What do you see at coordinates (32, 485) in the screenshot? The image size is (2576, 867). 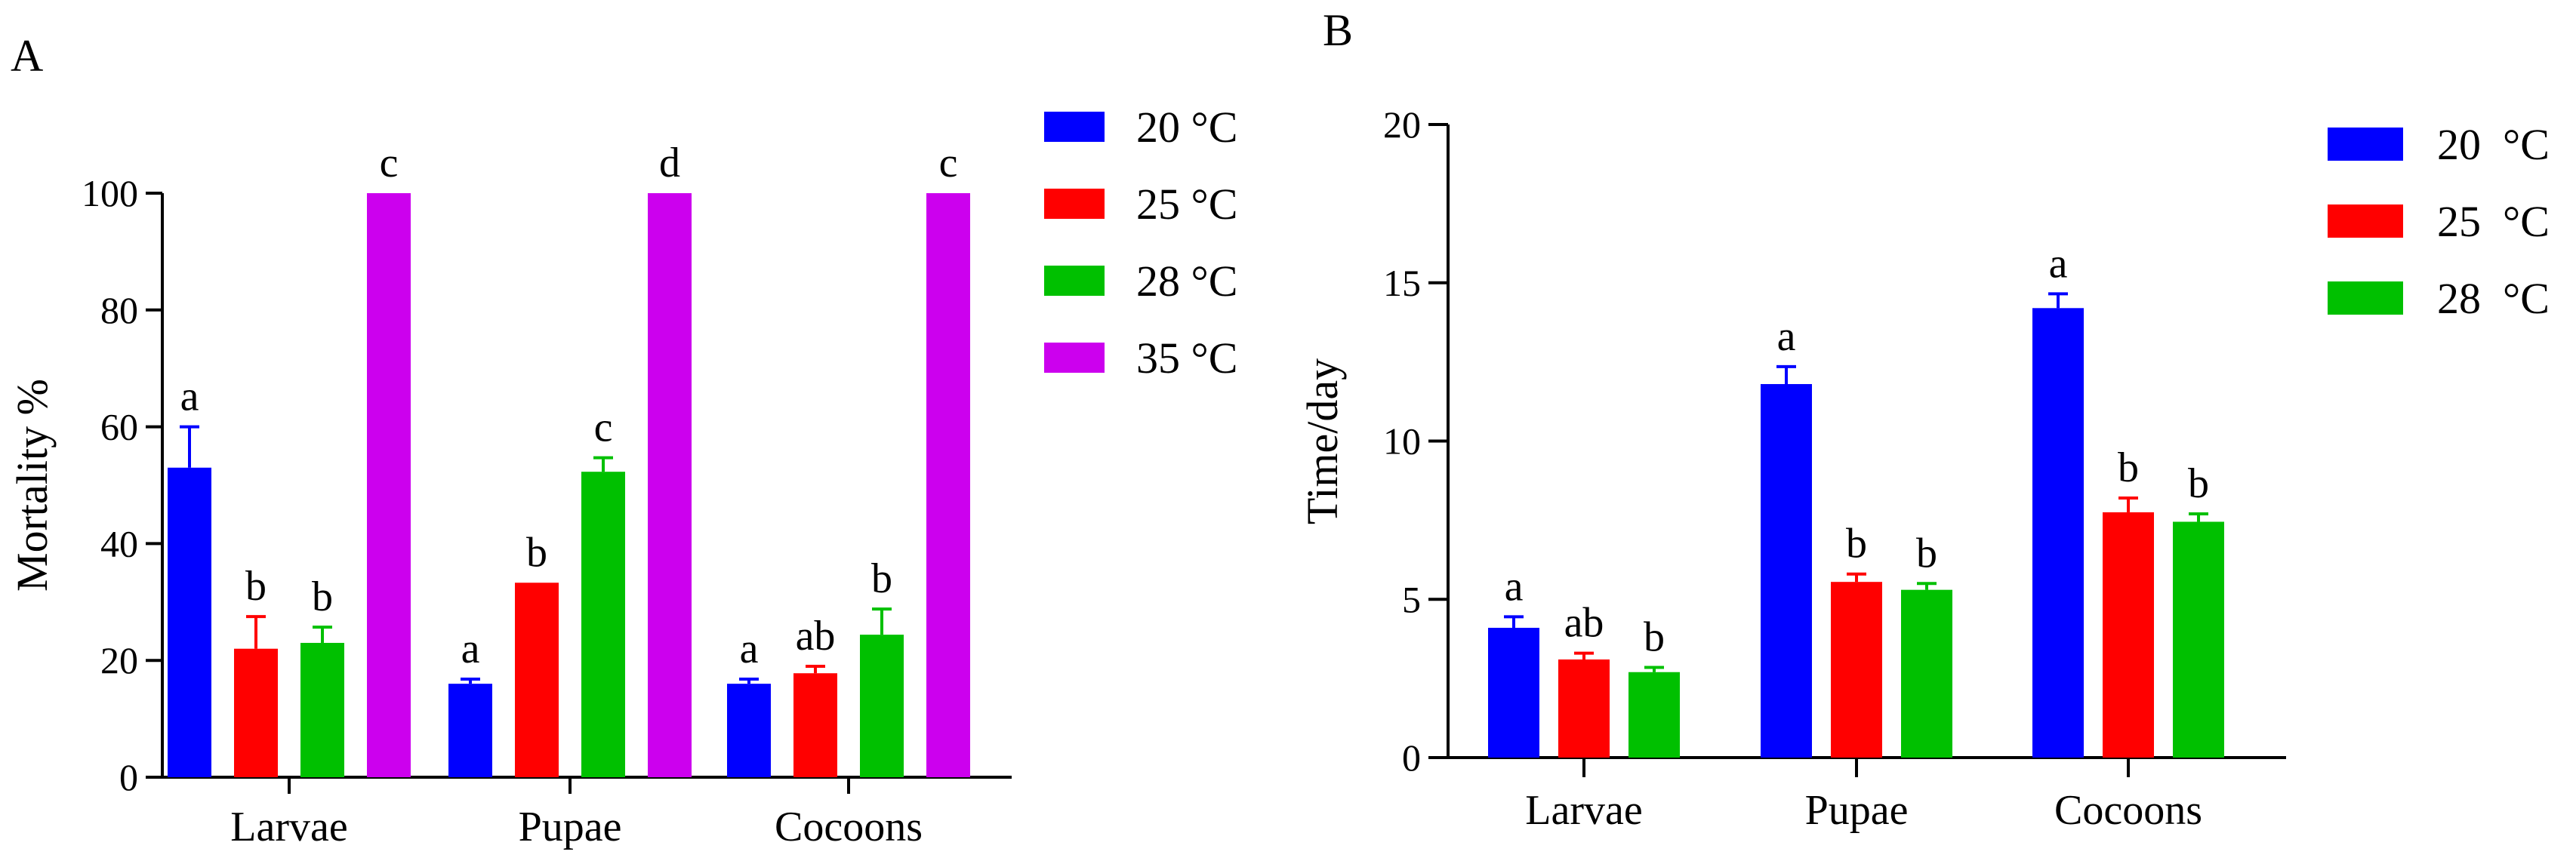 I see `y-axis-title: Mortality %` at bounding box center [32, 485].